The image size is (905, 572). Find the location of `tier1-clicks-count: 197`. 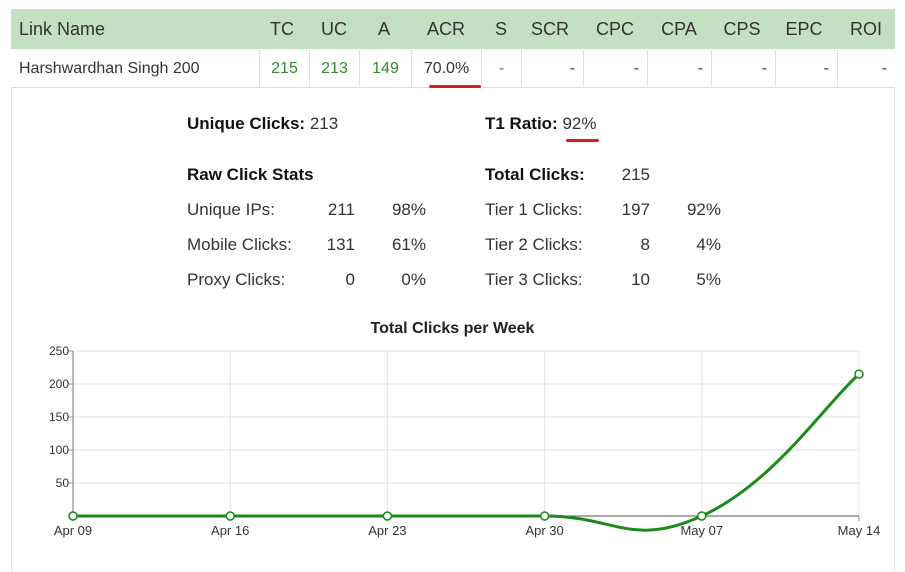

tier1-clicks-count: 197 is located at coordinates (635, 209).